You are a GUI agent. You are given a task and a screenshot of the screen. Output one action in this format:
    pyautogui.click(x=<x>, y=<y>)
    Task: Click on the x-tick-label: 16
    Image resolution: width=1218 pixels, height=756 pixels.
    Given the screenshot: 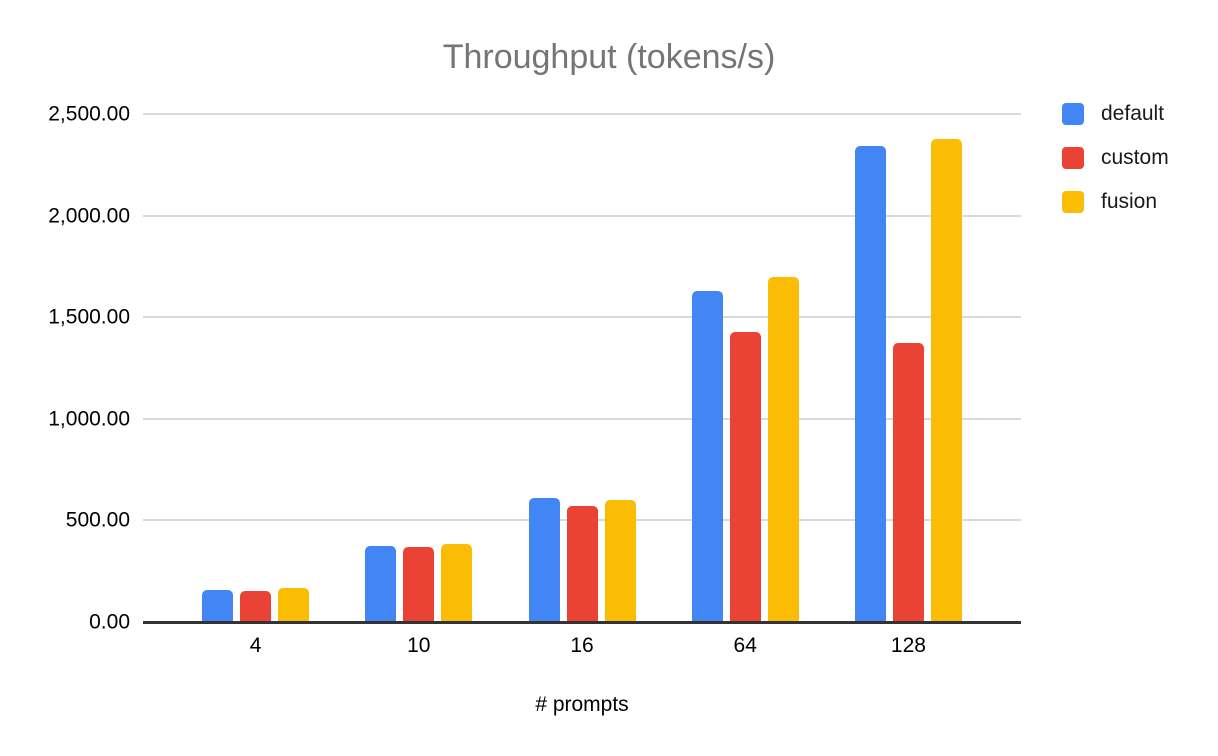 What is the action you would take?
    pyautogui.click(x=582, y=645)
    